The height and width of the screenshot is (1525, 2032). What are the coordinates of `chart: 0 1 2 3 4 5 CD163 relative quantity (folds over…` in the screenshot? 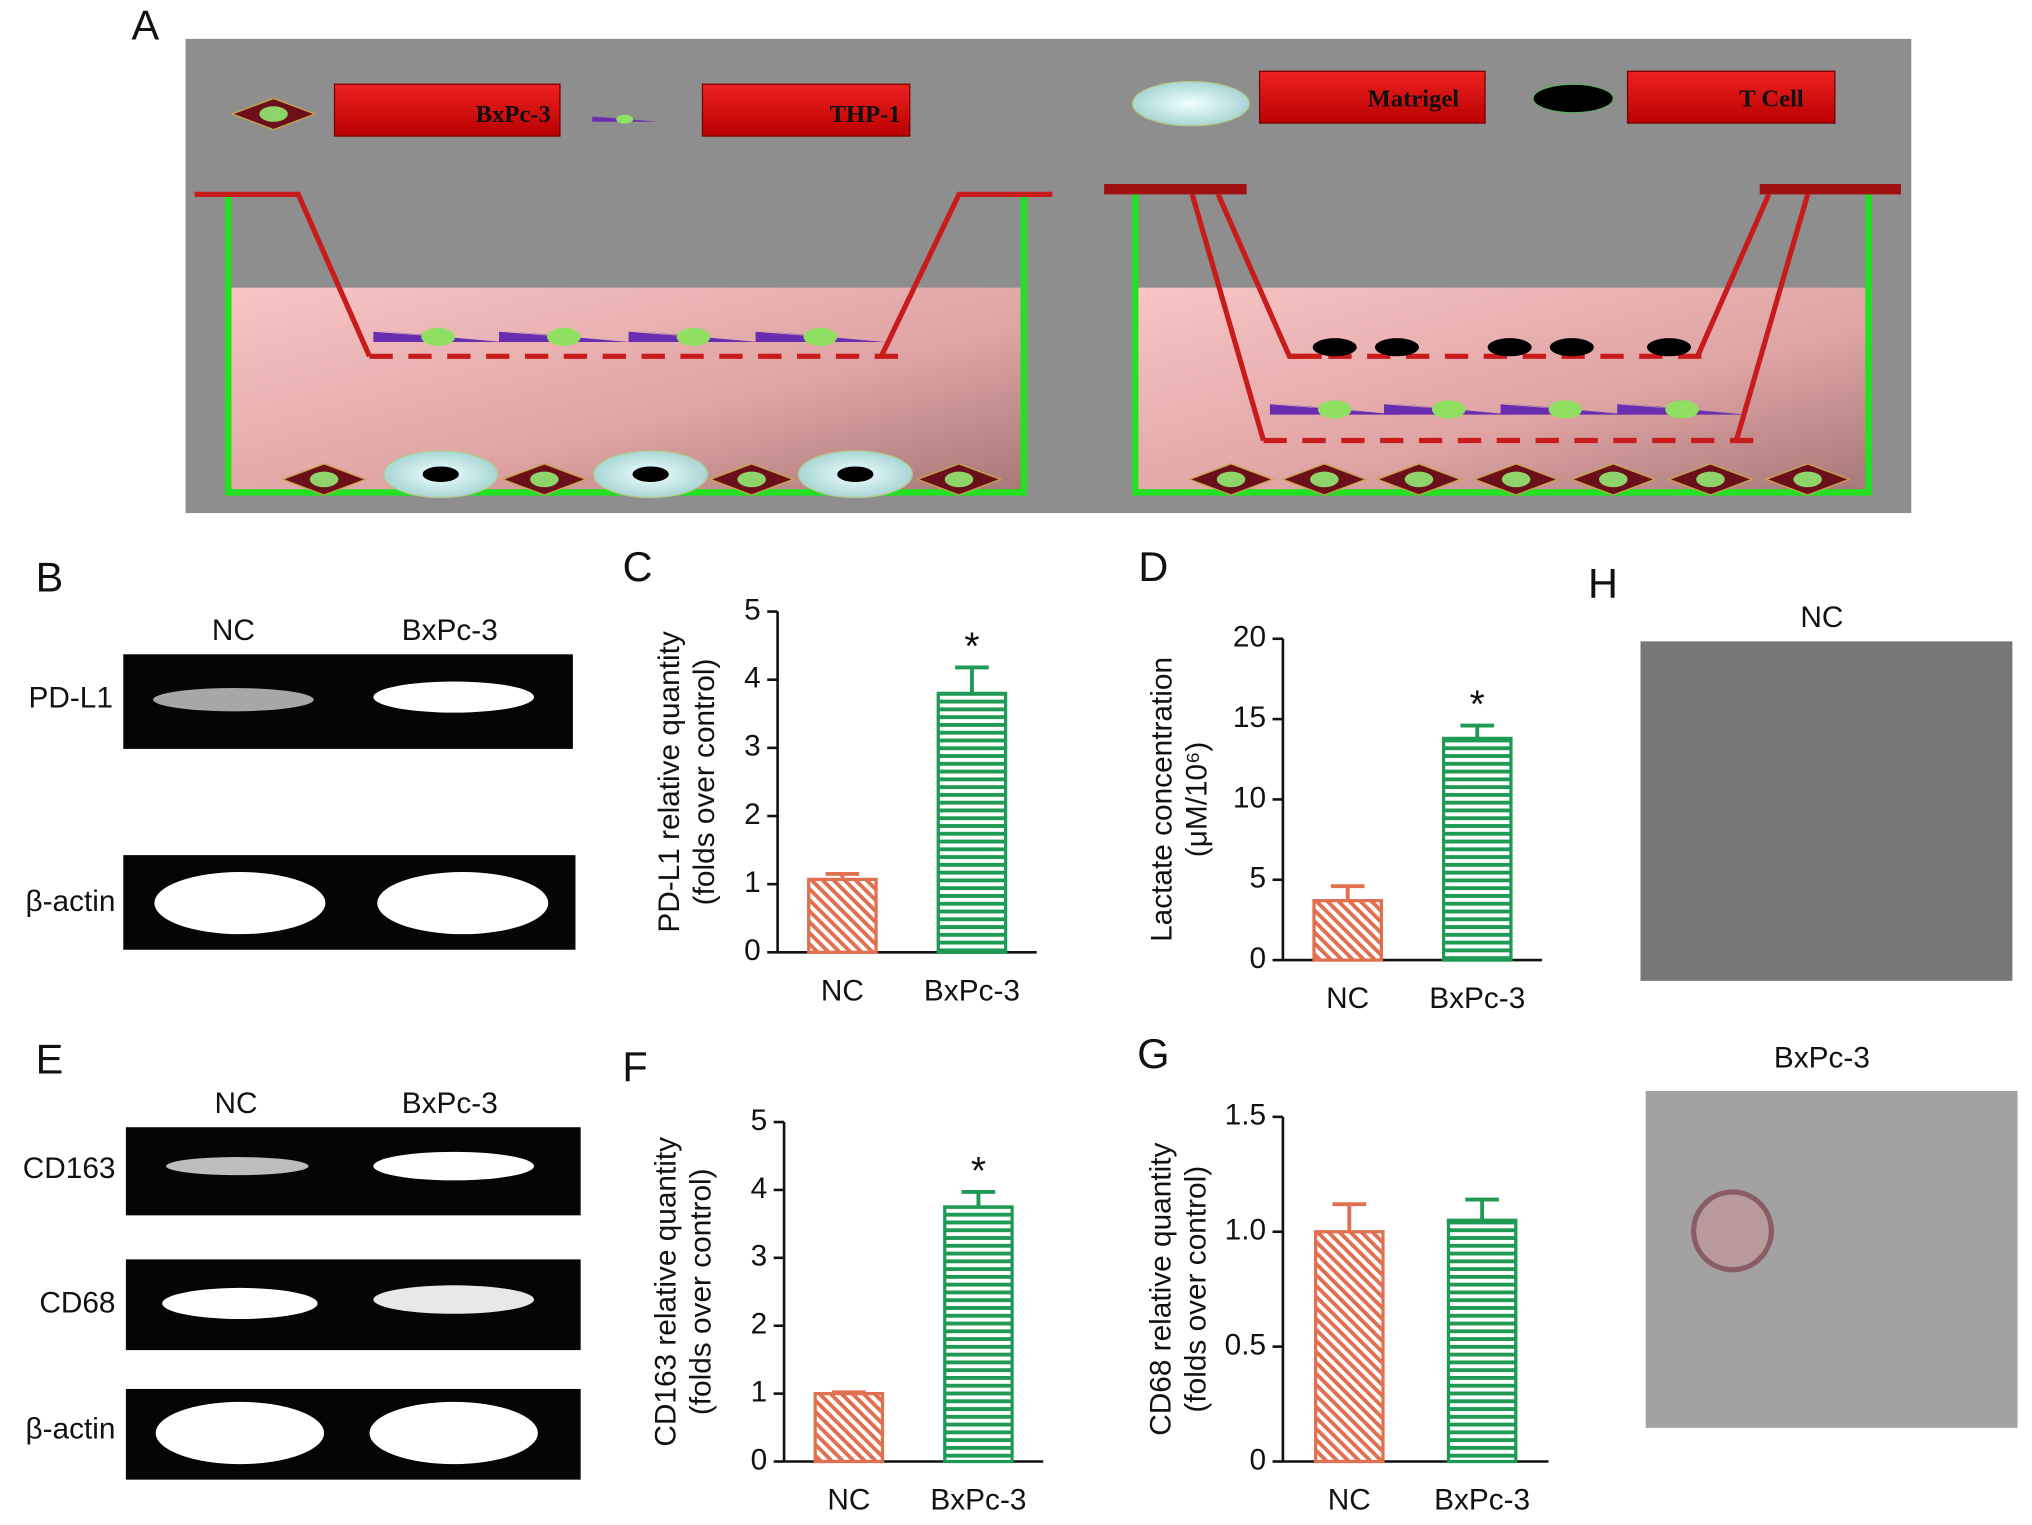 It's located at (846, 1310).